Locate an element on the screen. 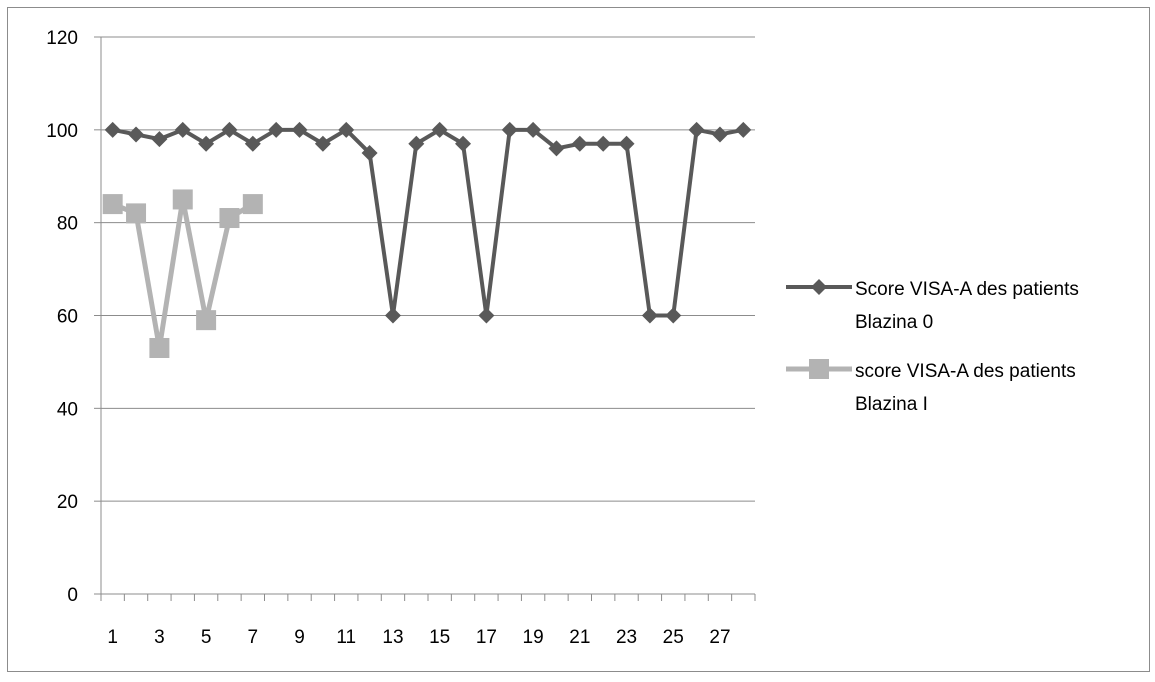 This screenshot has width=1155, height=682. legend-label: Score VISA-A des patients is located at coordinates (967, 289).